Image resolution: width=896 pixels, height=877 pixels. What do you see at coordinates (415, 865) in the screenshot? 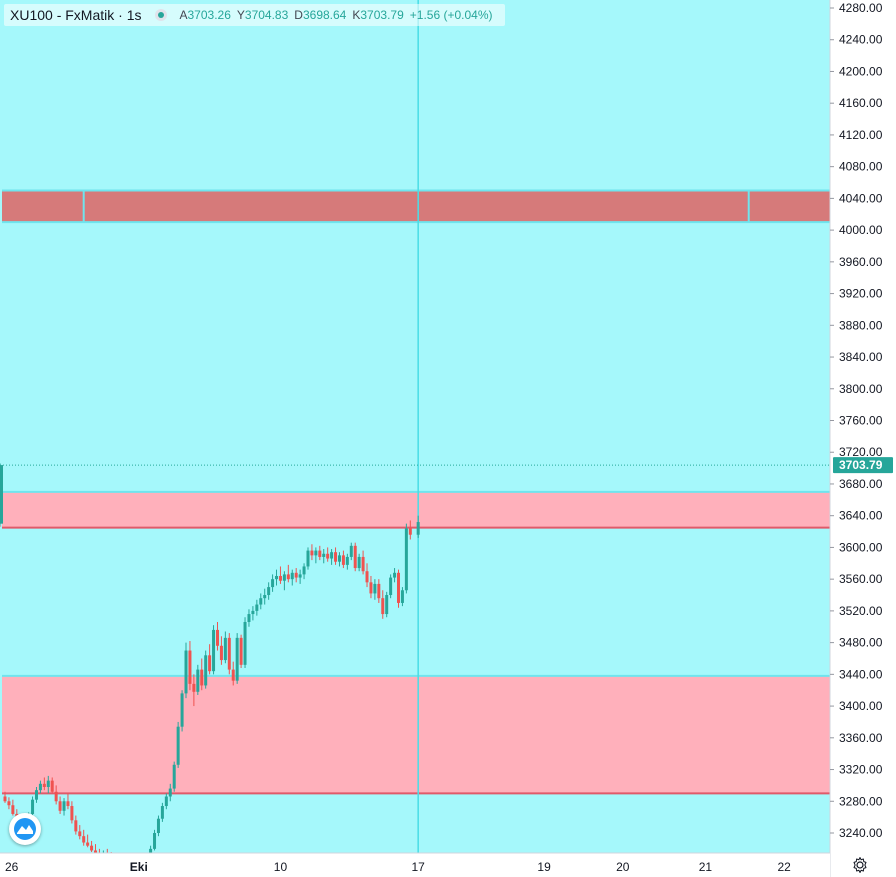
I see `time-axis` at bounding box center [415, 865].